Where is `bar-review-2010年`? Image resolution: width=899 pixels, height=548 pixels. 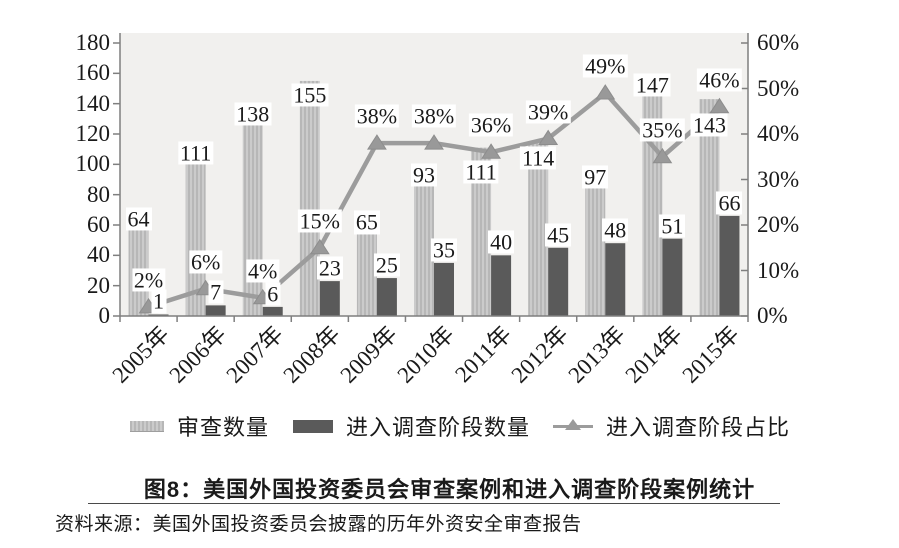 bar-review-2010年 is located at coordinates (424, 245).